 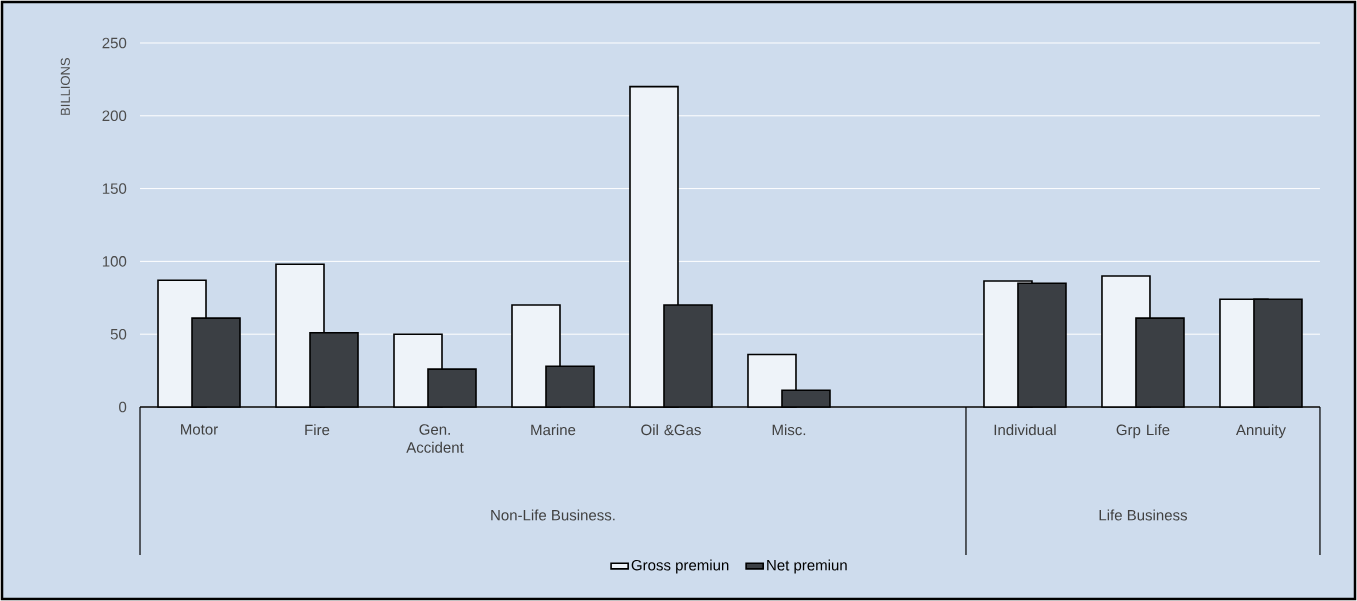 What do you see at coordinates (553, 515) in the screenshot?
I see `text: Non-Life Business.` at bounding box center [553, 515].